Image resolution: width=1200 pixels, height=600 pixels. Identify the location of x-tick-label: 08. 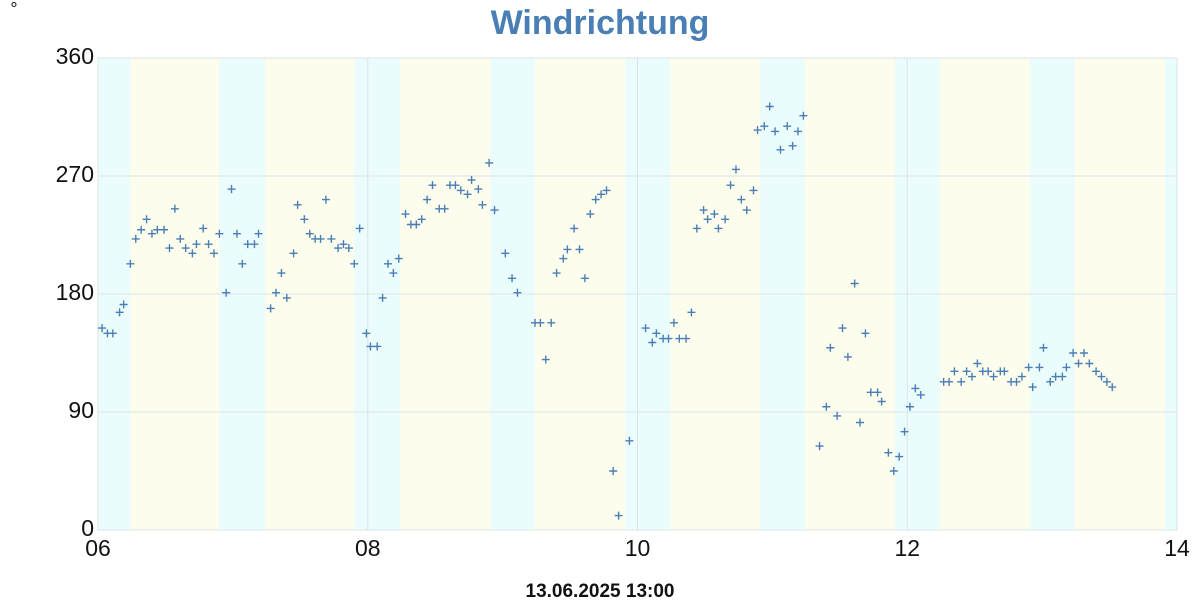
(368, 548).